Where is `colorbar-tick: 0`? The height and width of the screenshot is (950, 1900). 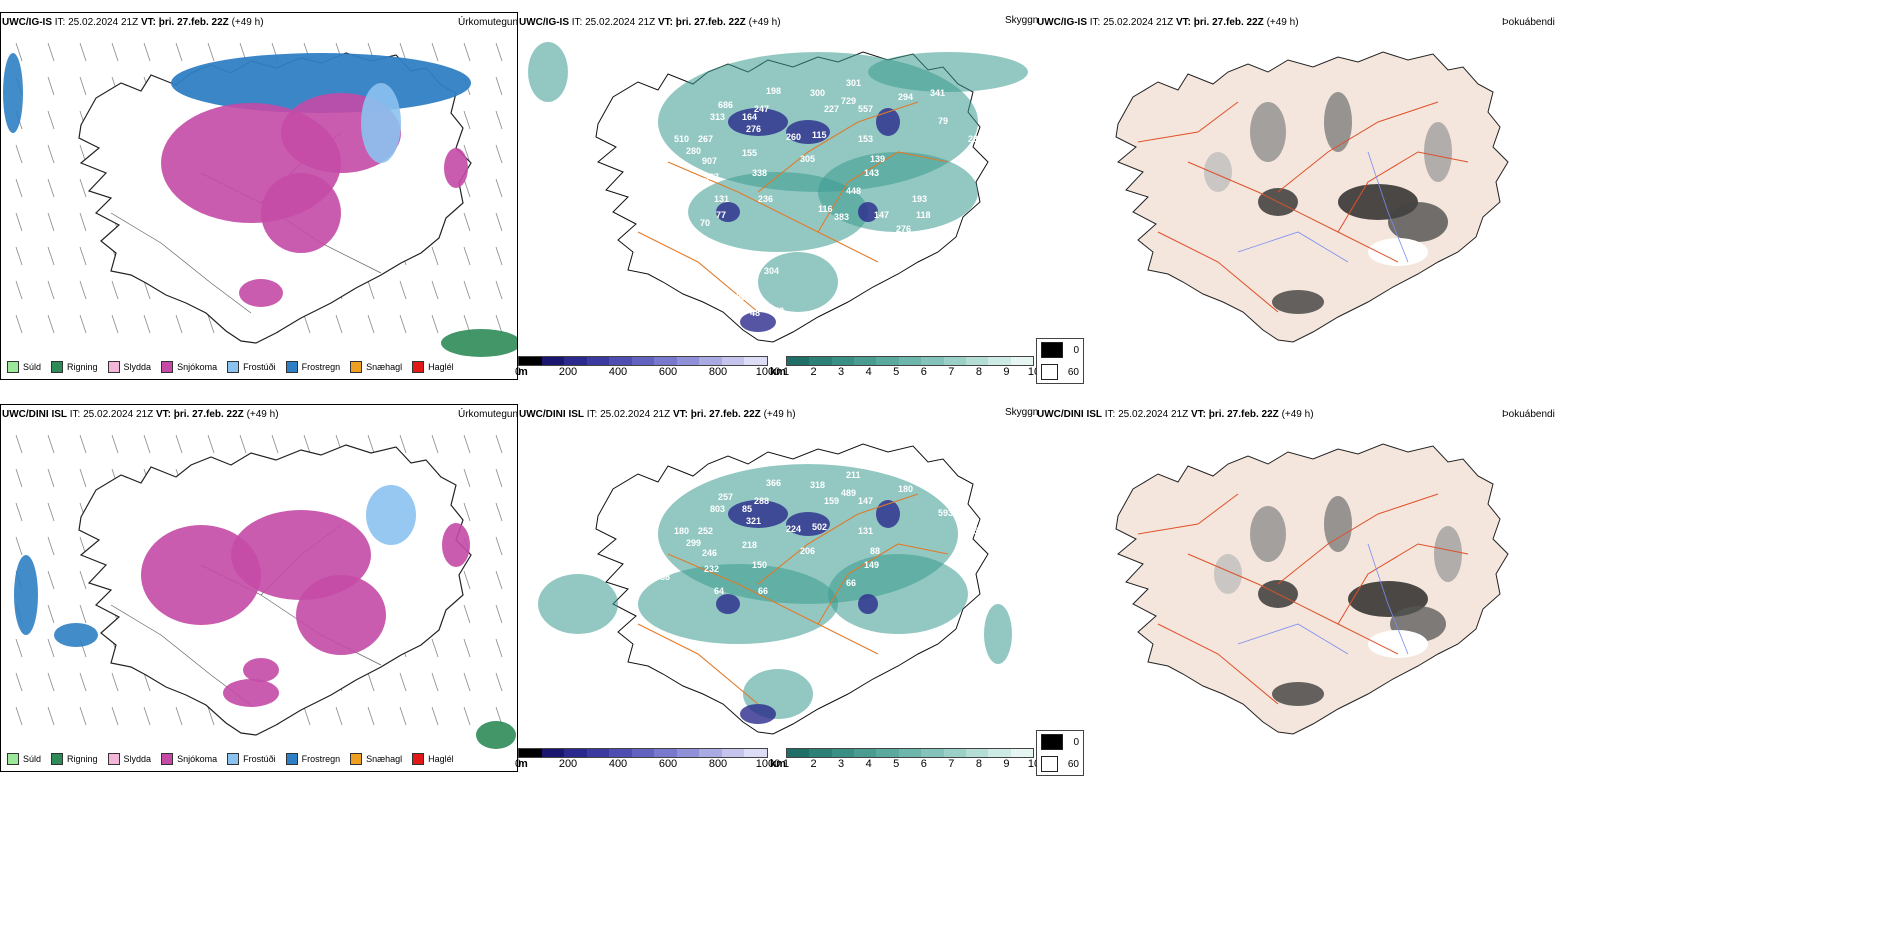
colorbar-tick: 0 is located at coordinates (518, 764).